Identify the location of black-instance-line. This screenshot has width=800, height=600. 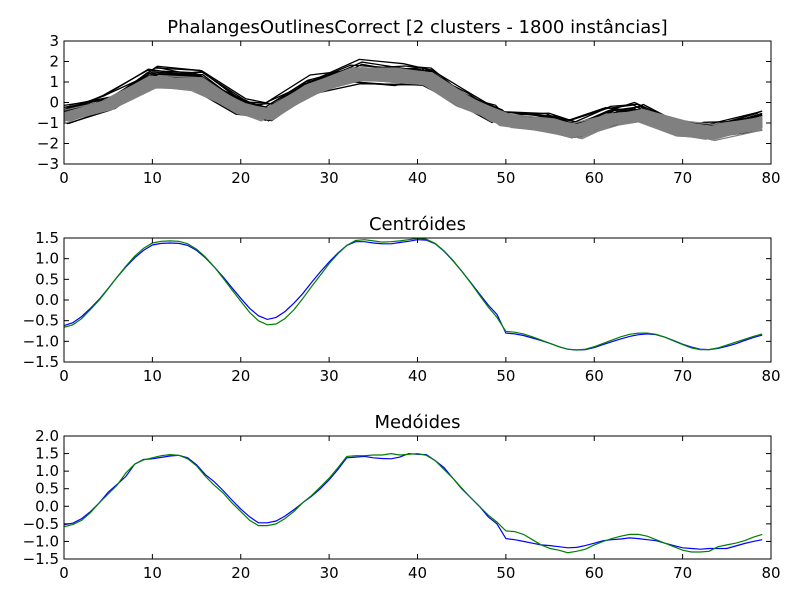
(415, 97).